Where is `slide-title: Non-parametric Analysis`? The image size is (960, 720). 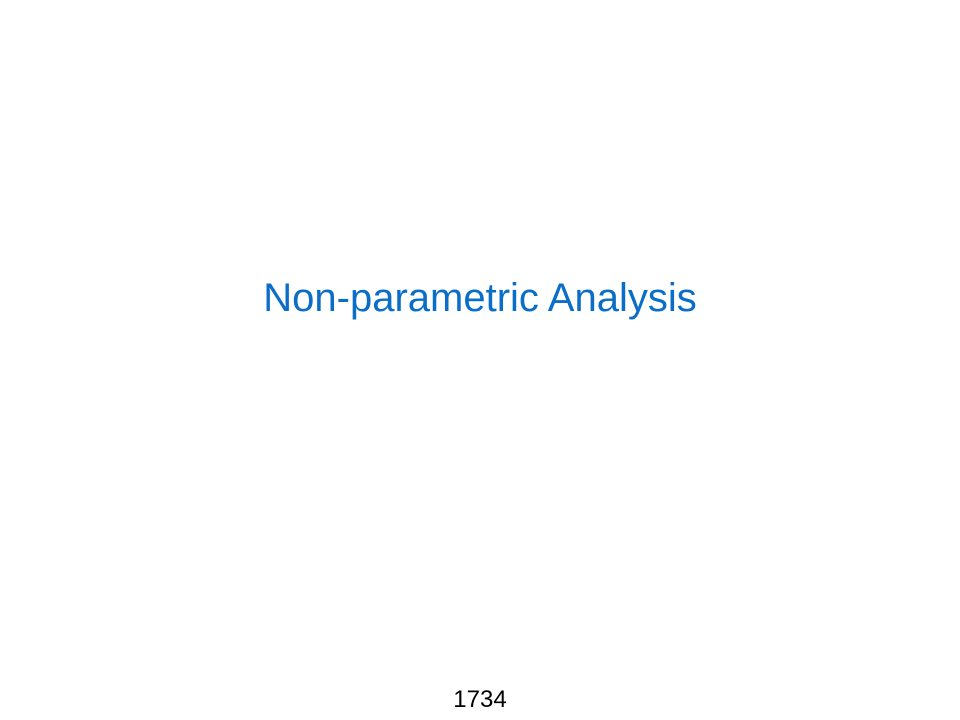 slide-title: Non-parametric Analysis is located at coordinates (480, 298).